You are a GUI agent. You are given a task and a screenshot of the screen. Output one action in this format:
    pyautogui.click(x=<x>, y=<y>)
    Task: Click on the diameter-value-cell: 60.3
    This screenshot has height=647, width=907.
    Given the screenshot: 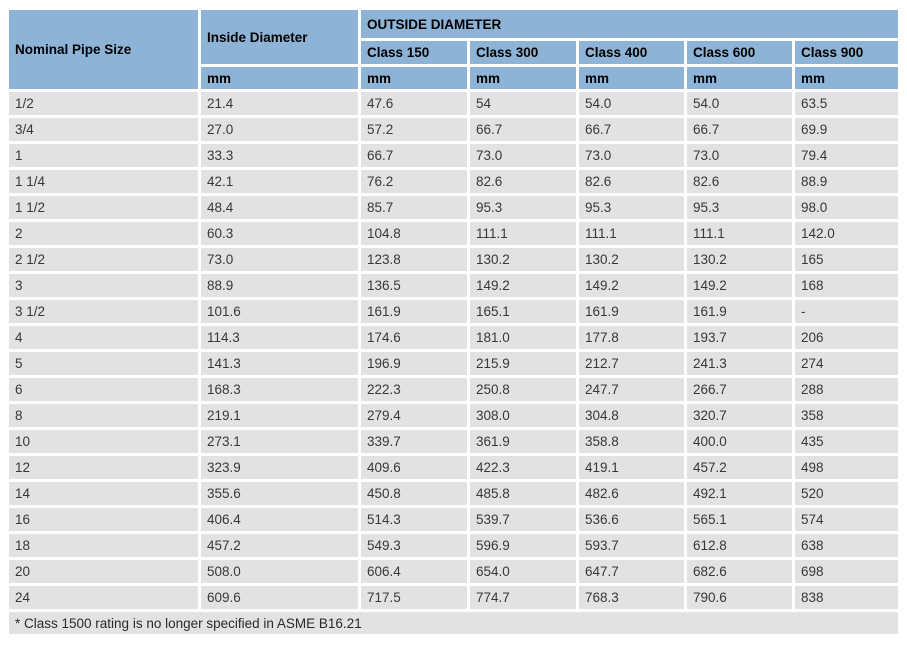 What is the action you would take?
    pyautogui.click(x=279, y=233)
    